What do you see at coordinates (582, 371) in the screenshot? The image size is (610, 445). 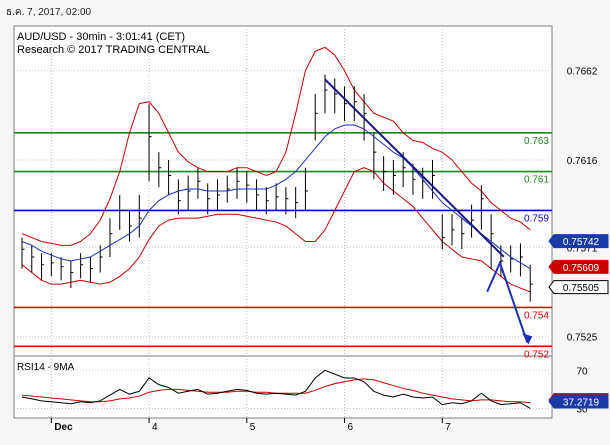 I see `rsi-tick-label: 70` at bounding box center [582, 371].